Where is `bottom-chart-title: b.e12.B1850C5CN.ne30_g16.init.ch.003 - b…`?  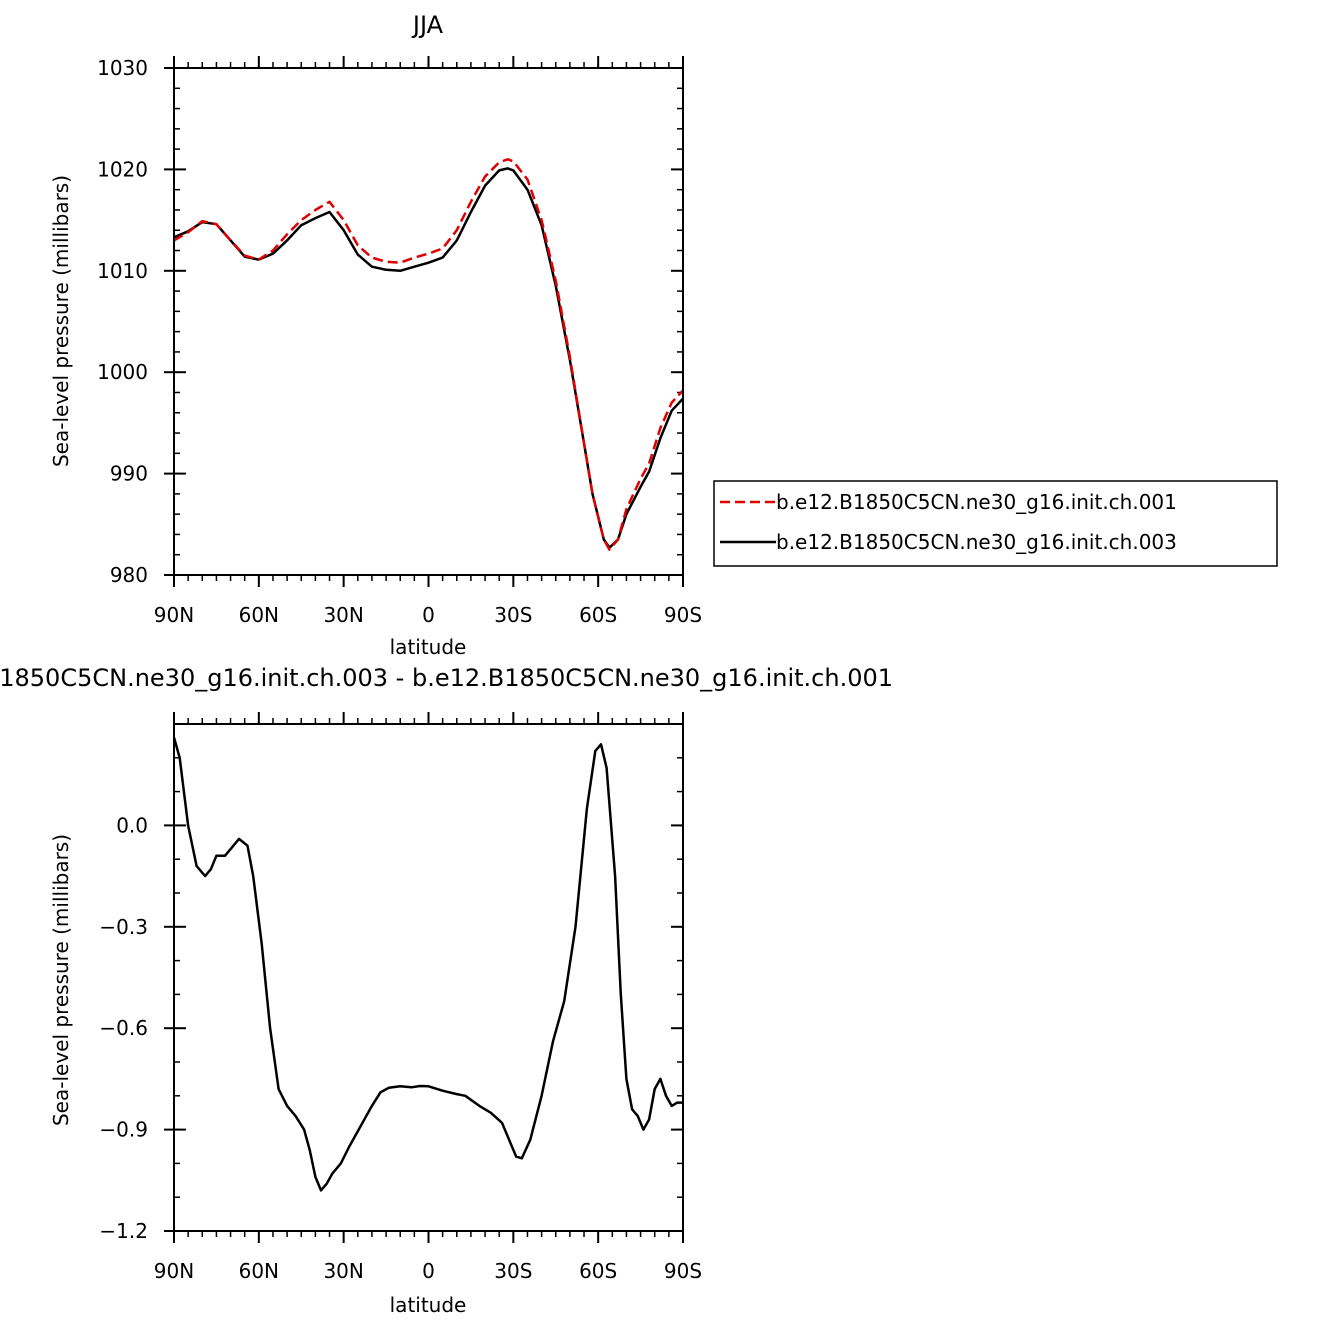 bottom-chart-title: b.e12.B1850C5CN.ne30_g16.init.ch.003 - b… is located at coordinates (446, 678).